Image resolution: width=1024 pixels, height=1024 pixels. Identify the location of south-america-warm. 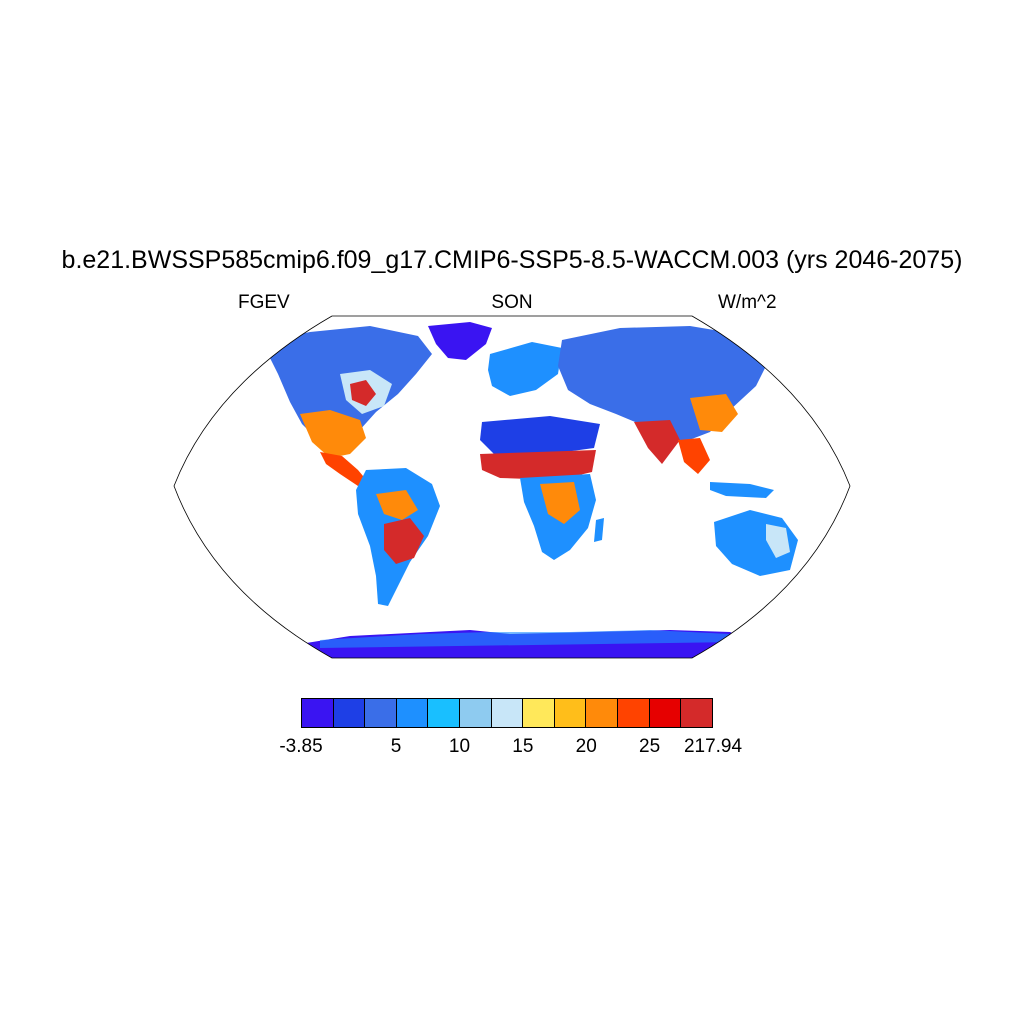
(397, 505).